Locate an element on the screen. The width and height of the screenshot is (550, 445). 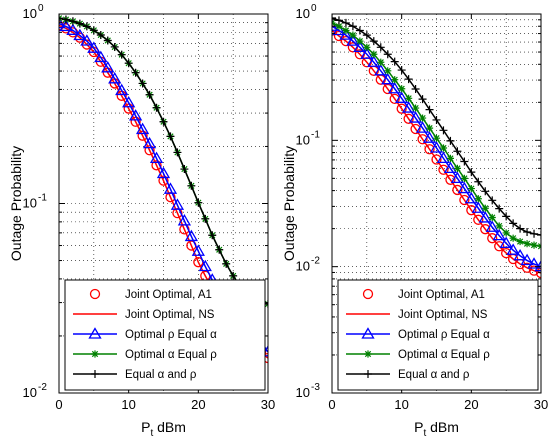
legend-item: Joint Optimal, NS is located at coordinates (417, 315).